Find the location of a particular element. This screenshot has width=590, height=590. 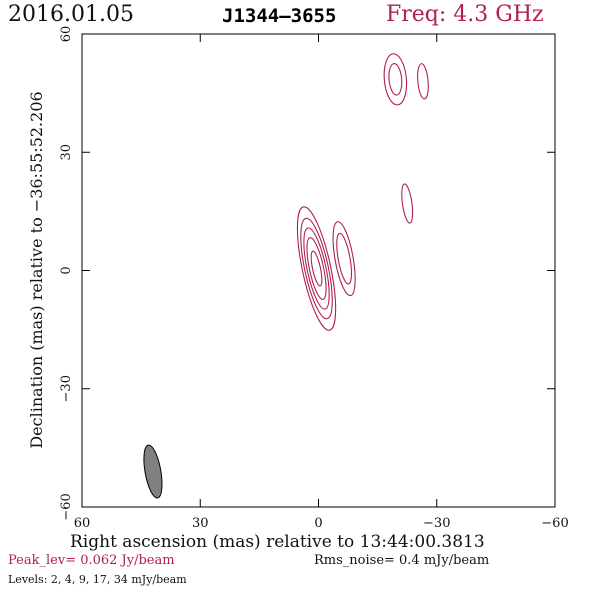

contour-layer is located at coordinates (362, 192).